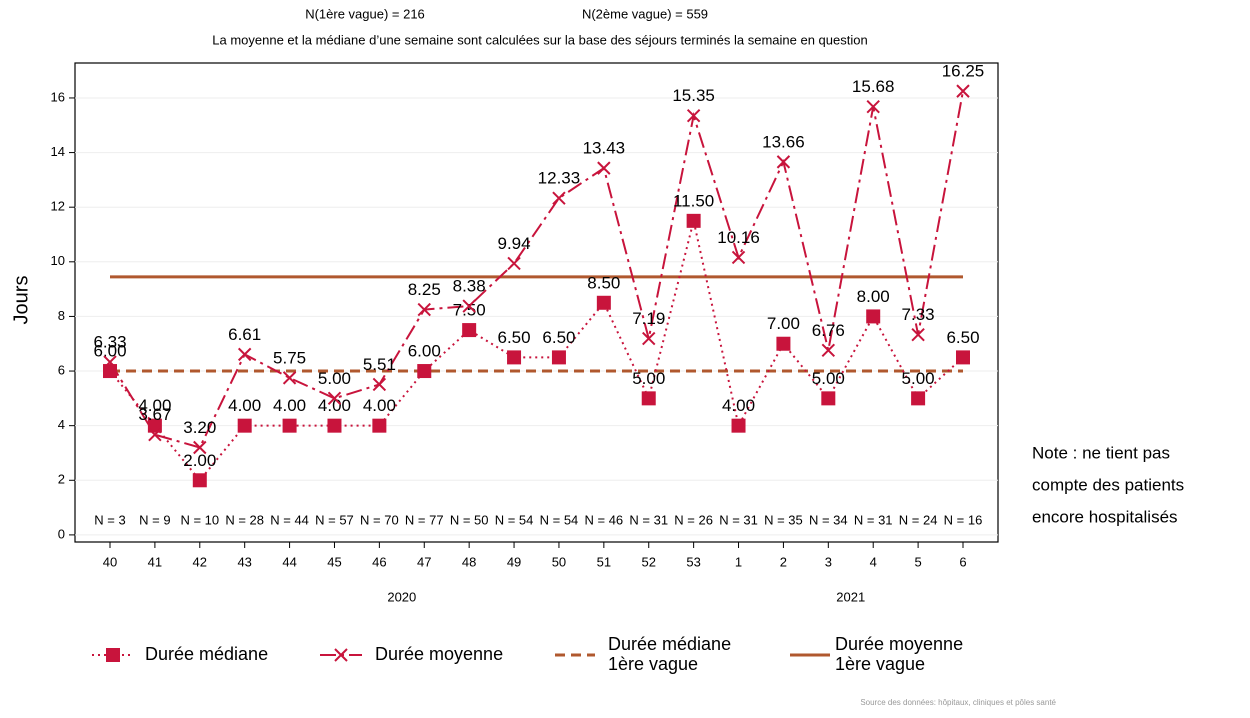 Image resolution: width=1250 pixels, height=718 pixels. Describe the element at coordinates (469, 519) in the screenshot. I see `n-label: N = 50` at that location.